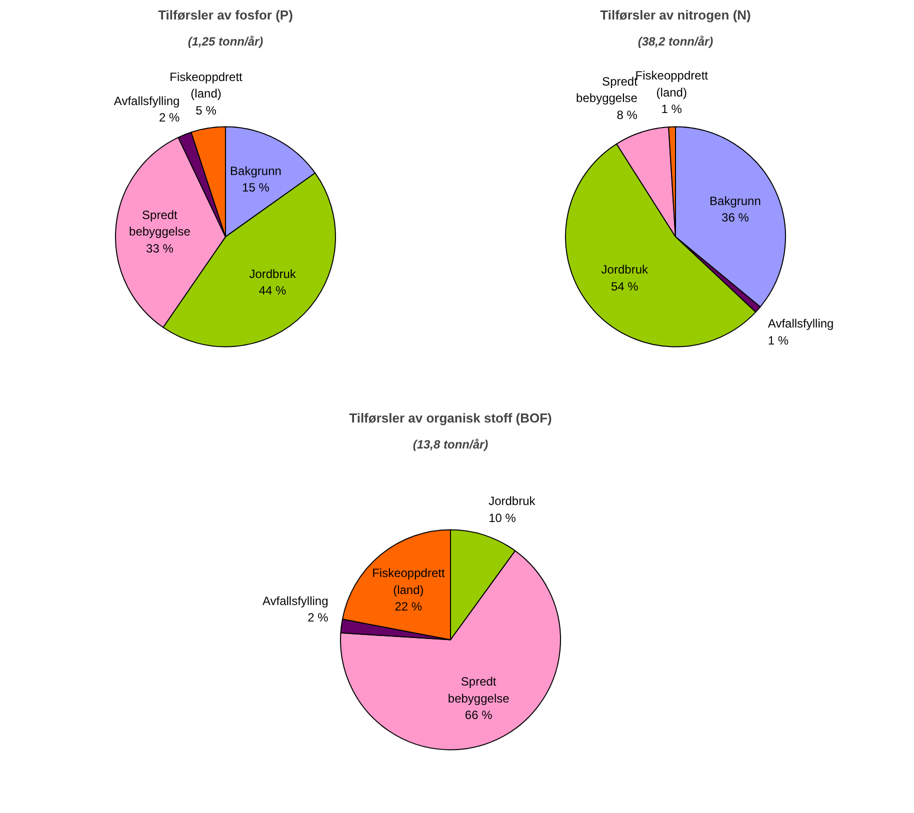 The width and height of the screenshot is (914, 813). What do you see at coordinates (225, 15) in the screenshot?
I see `chart-title: Tilførsler av fosfor (P)` at bounding box center [225, 15].